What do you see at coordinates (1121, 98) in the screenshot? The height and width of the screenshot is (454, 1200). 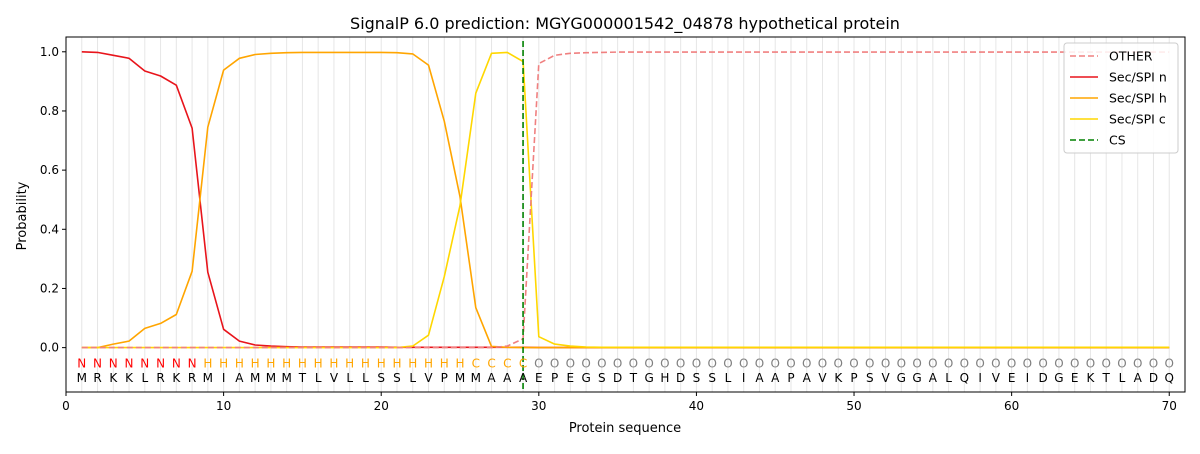 I see `legend-box` at bounding box center [1121, 98].